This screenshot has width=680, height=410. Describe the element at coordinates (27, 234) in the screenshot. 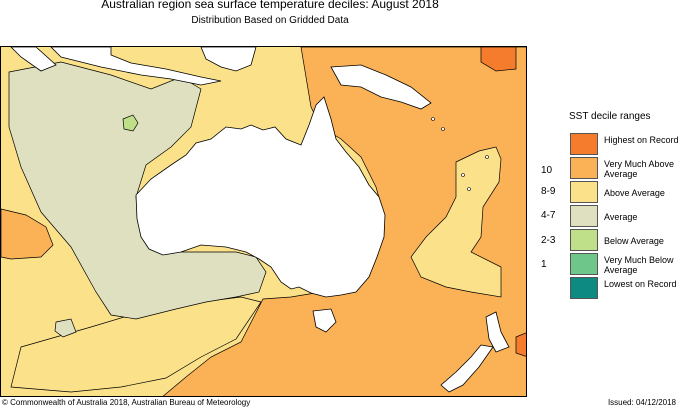

I see `region-very-much-above-average-west` at that location.